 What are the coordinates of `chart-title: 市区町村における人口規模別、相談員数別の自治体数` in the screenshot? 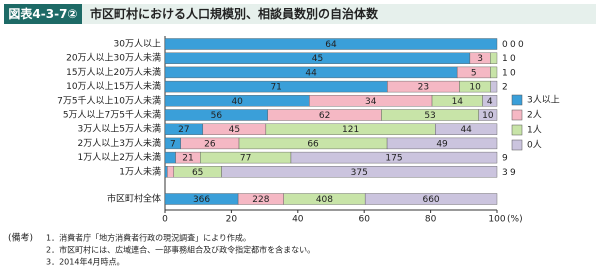 It's located at (234, 13).